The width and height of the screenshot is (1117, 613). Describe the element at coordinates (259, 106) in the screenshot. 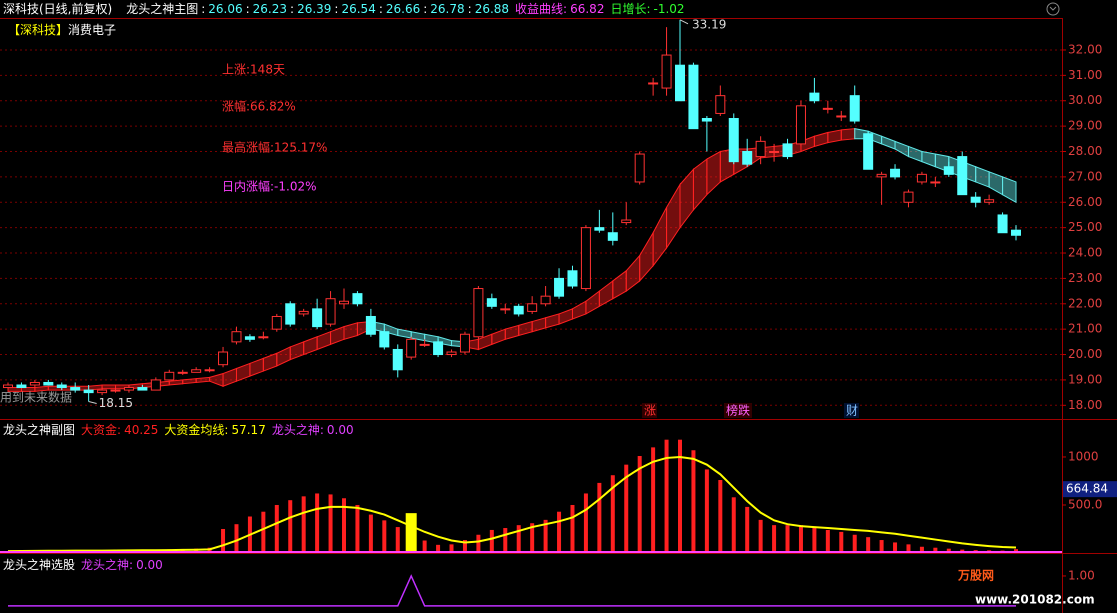

I see `annotation: 涨幅:66.82%` at that location.